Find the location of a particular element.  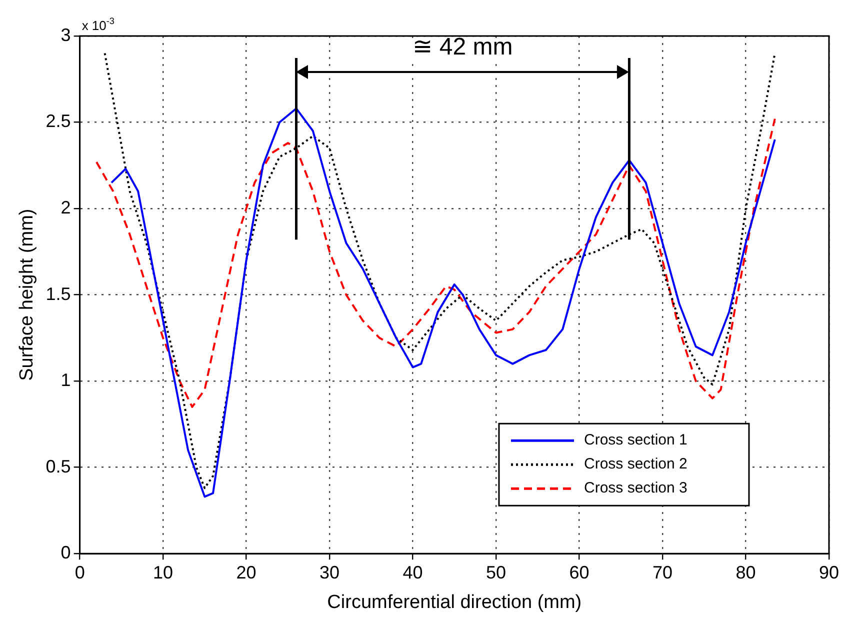

x-tick-label: 20 is located at coordinates (246, 572).